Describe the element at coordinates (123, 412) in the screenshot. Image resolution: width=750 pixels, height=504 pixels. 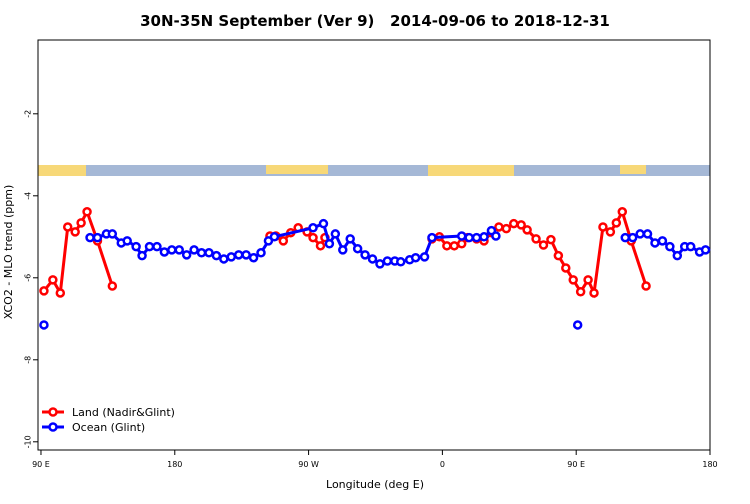
I see `legend-label: Land (Nadir&Glint)` at that location.